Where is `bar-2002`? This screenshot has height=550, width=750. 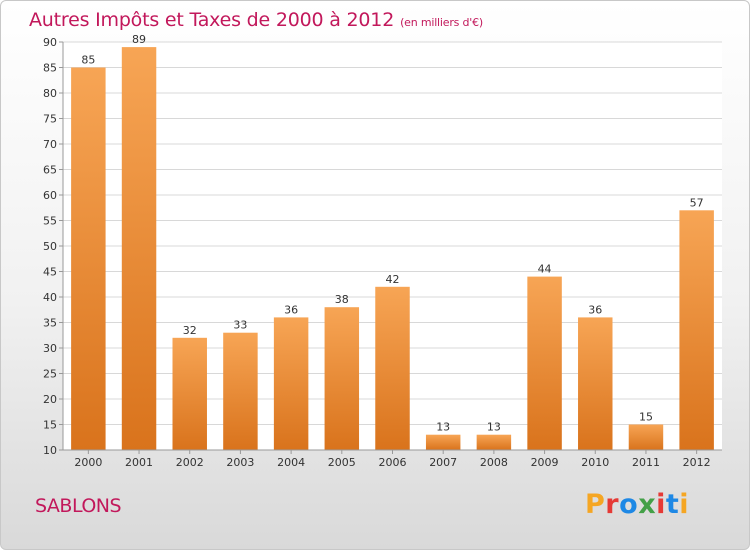 bar-2002 is located at coordinates (189, 394).